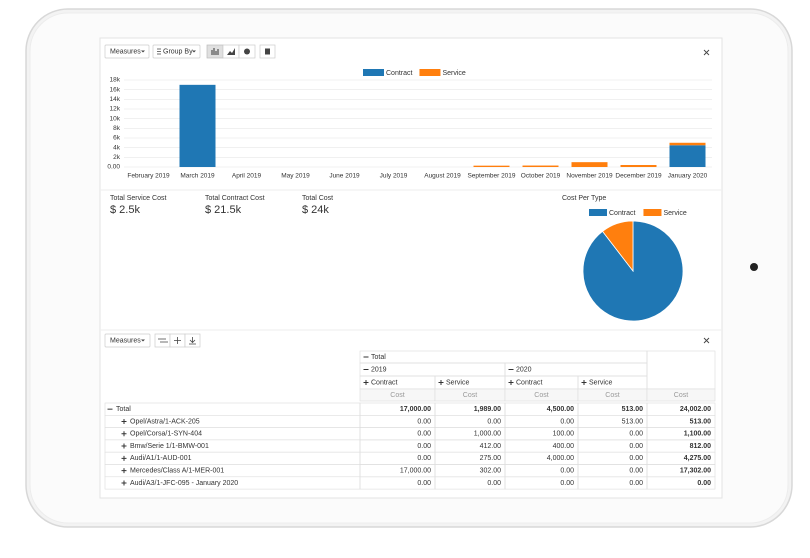  What do you see at coordinates (584, 198) in the screenshot?
I see `pie-title: Cost Per Type` at bounding box center [584, 198].